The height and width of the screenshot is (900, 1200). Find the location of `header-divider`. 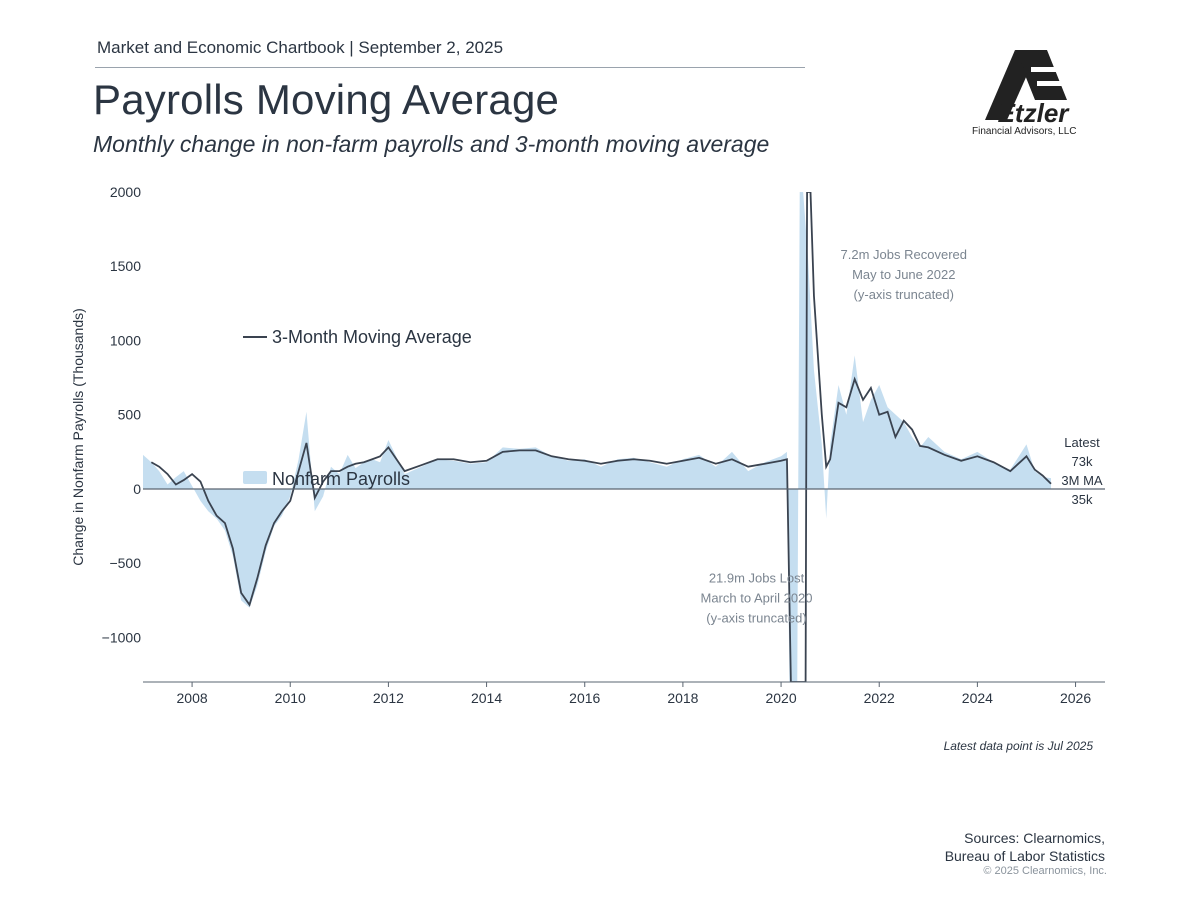

header-divider is located at coordinates (450, 67).